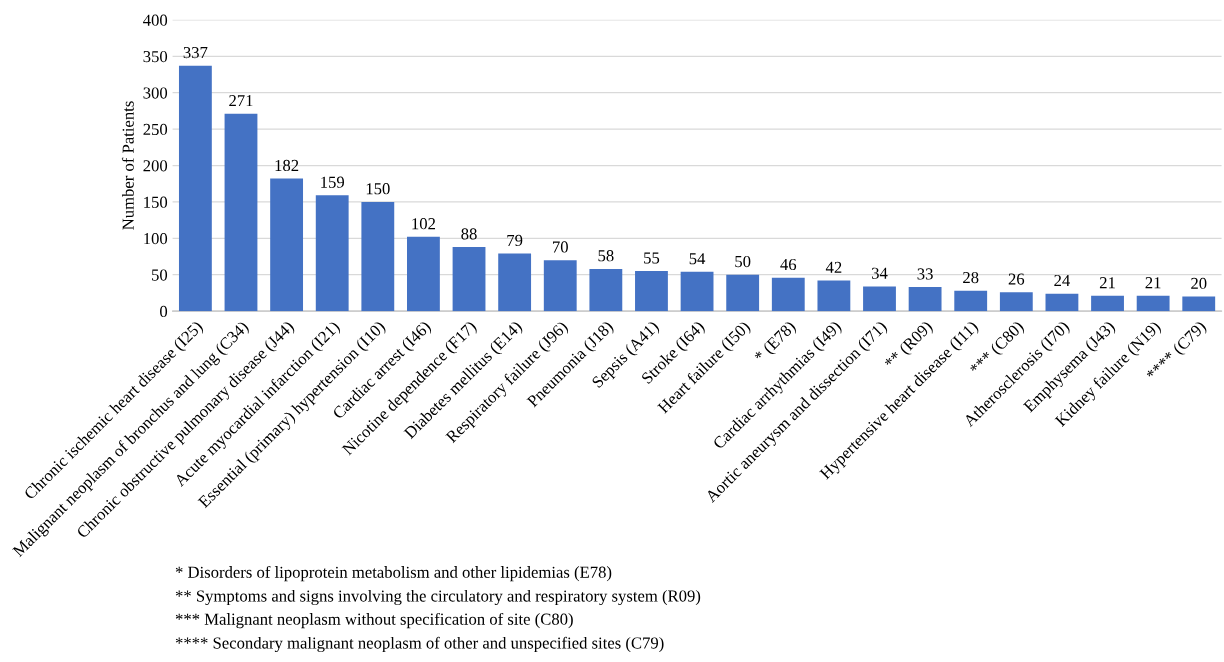 This screenshot has height=662, width=1224. What do you see at coordinates (560, 247) in the screenshot?
I see `data-label: 70` at bounding box center [560, 247].